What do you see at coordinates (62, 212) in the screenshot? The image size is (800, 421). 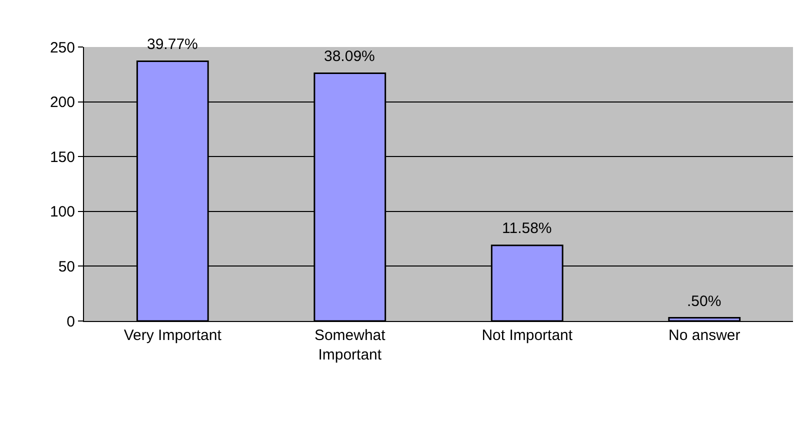 I see `y-tick-label: 100` at bounding box center [62, 212].